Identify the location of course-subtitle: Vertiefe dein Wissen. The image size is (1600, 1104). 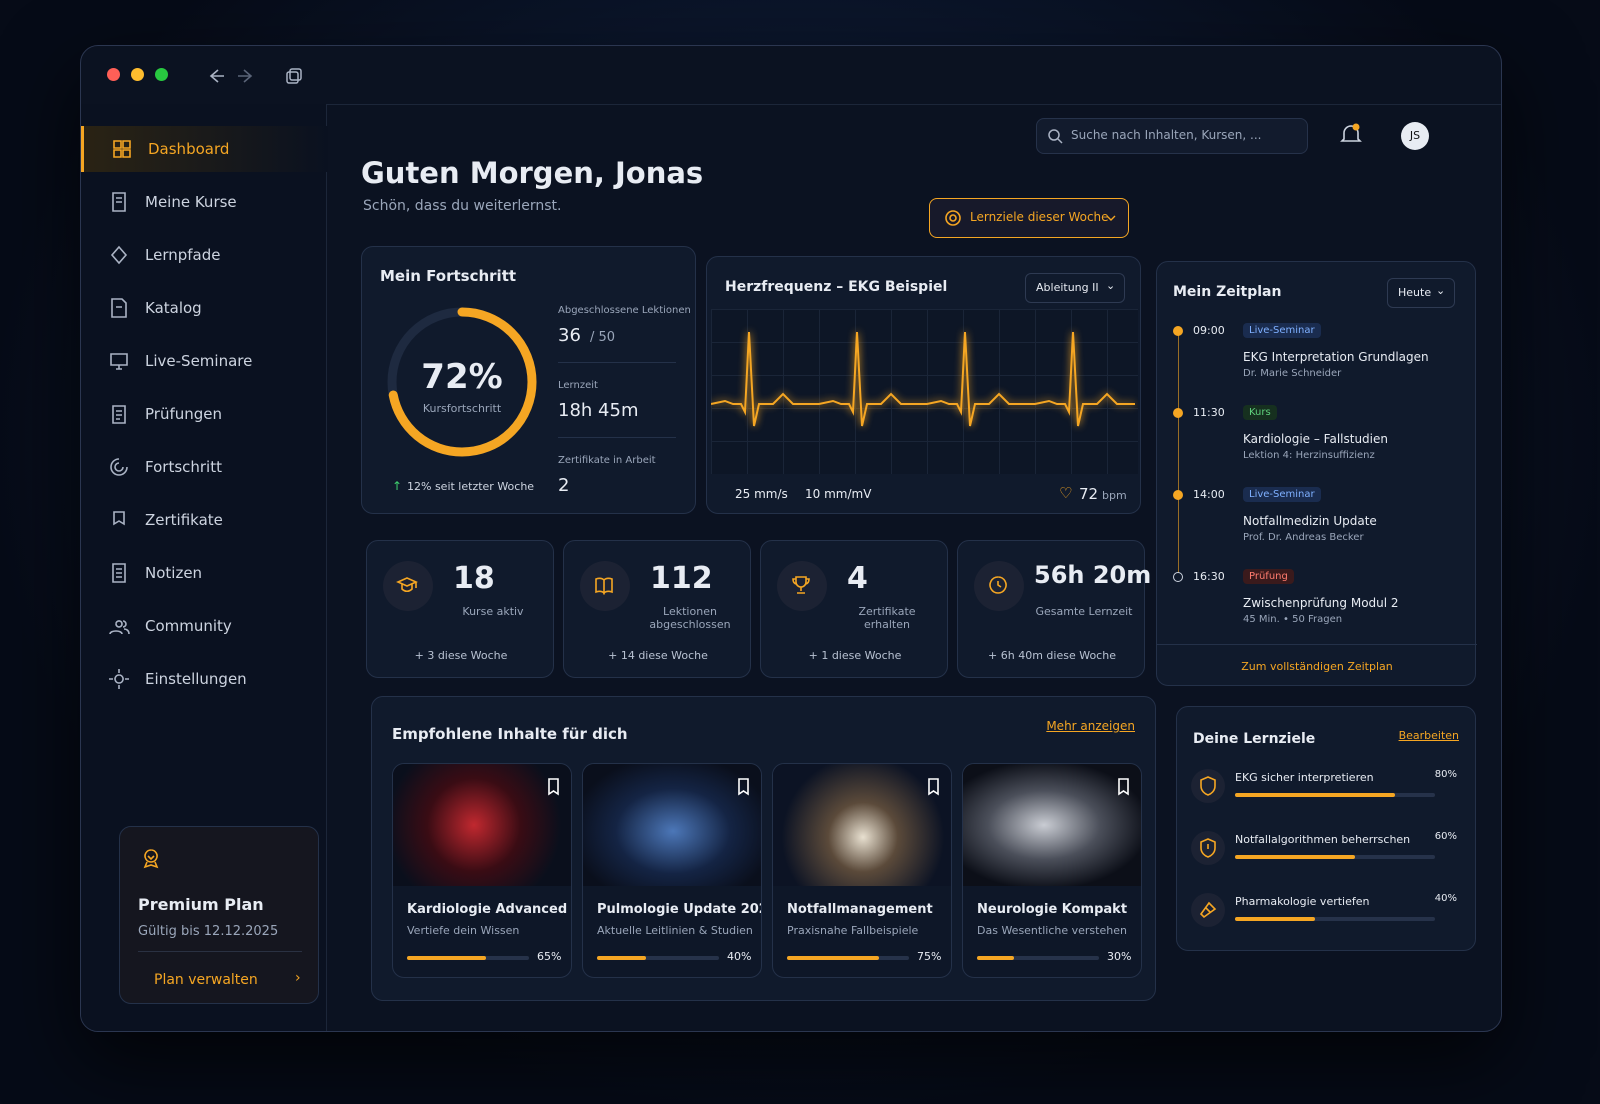
(463, 930).